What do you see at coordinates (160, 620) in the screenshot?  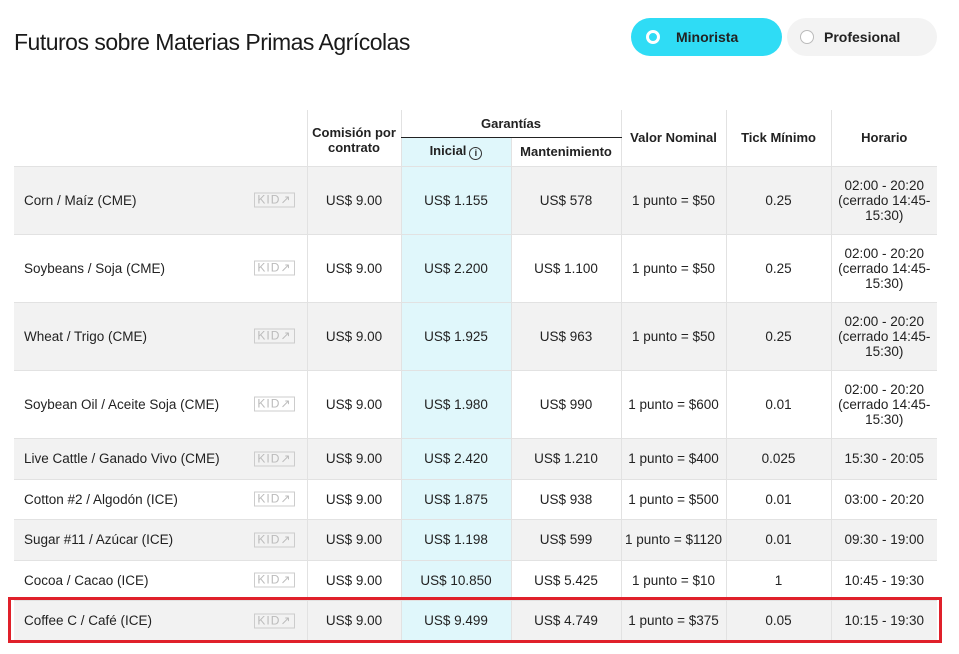 I see `contract-name: Coffee C / Café (ICE) KID↗` at bounding box center [160, 620].